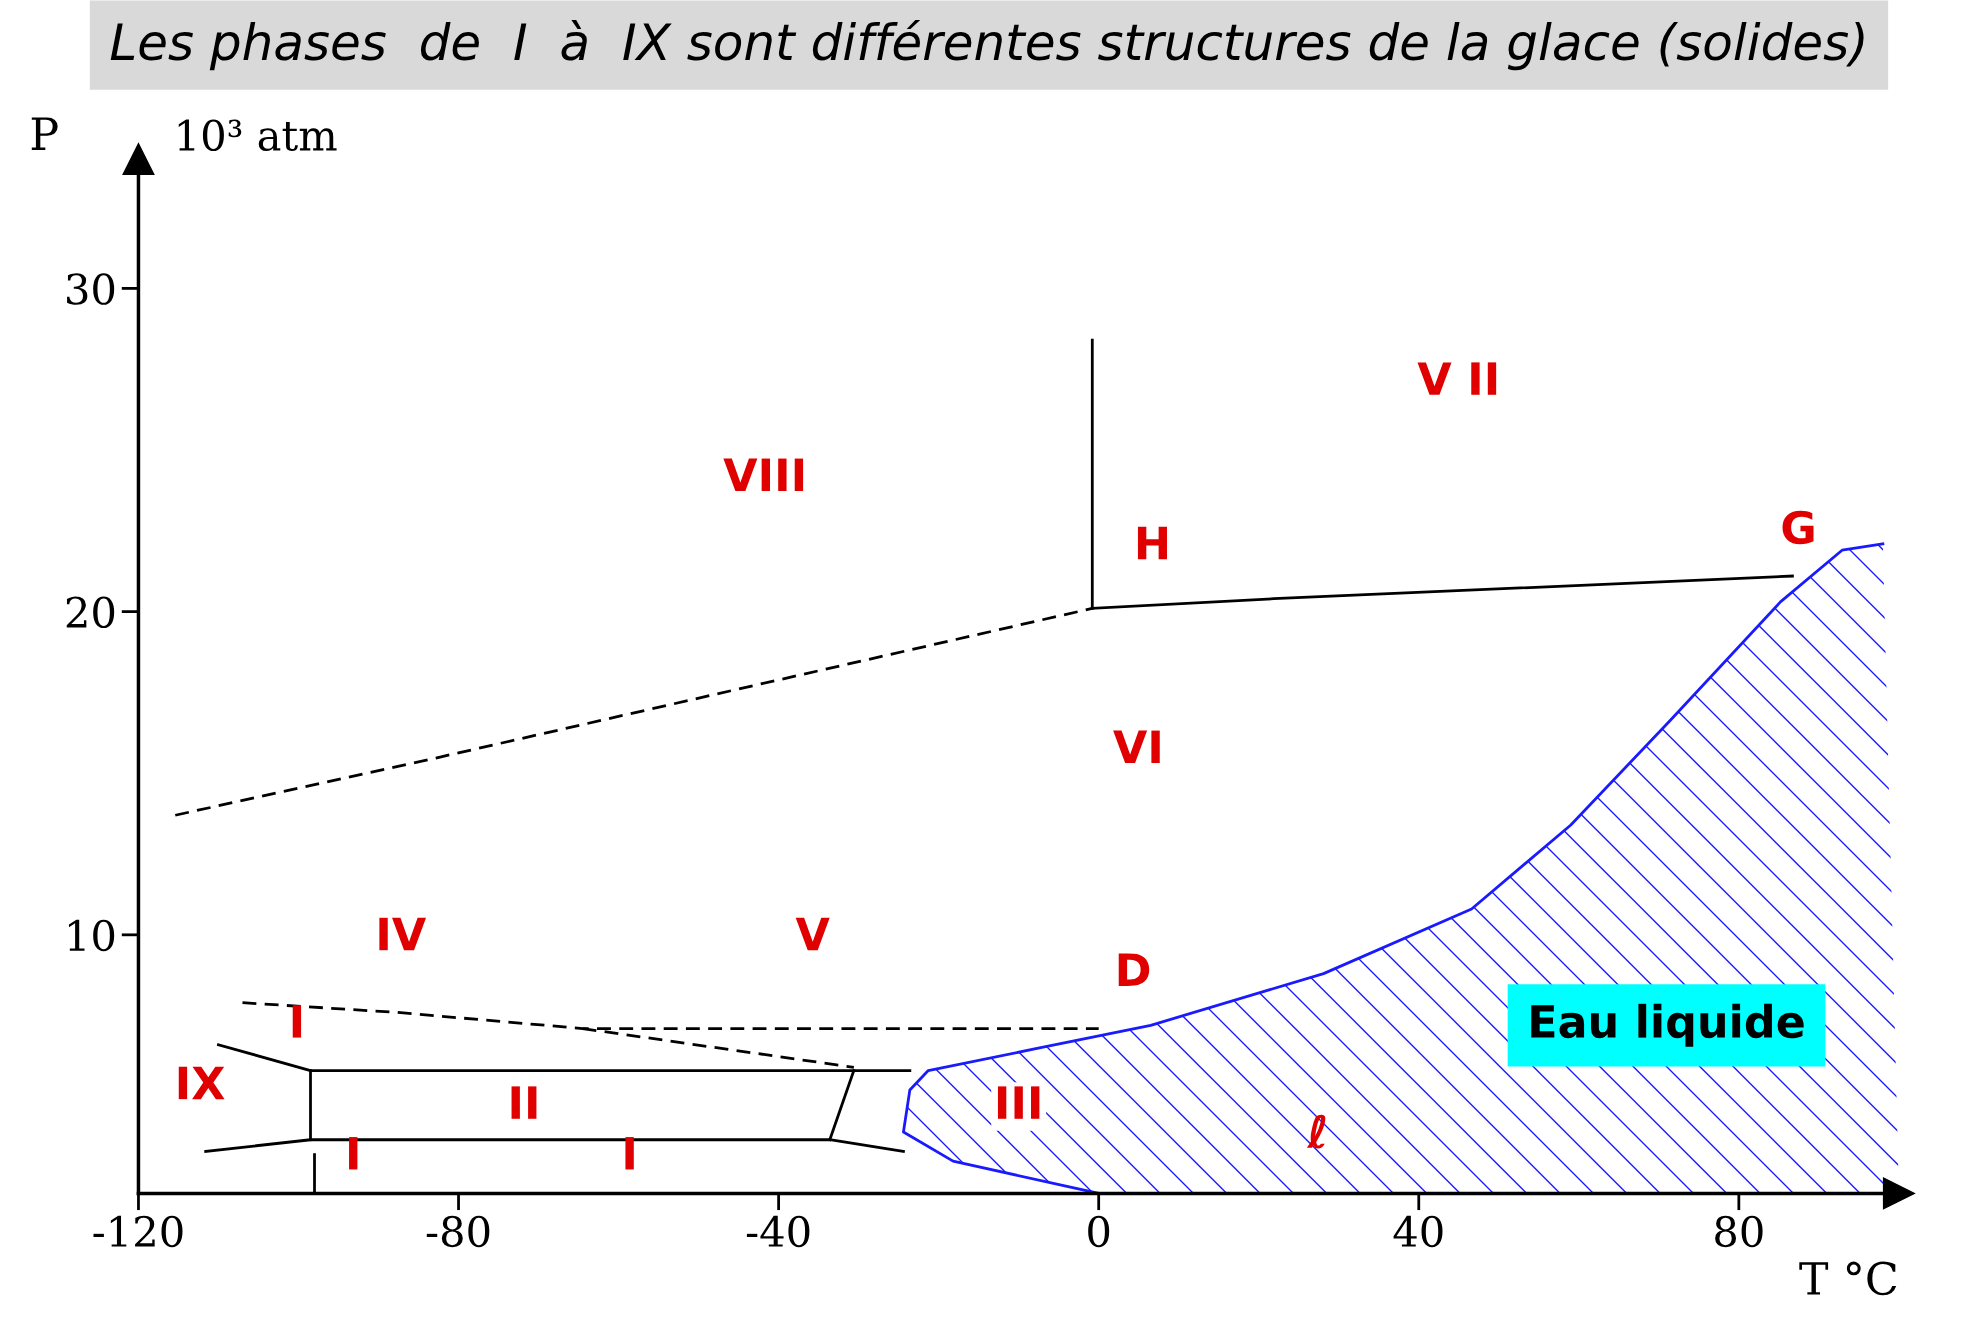 Image resolution: width=1978 pixels, height=1326 pixels. I want to click on annotation: H, so click(1152, 543).